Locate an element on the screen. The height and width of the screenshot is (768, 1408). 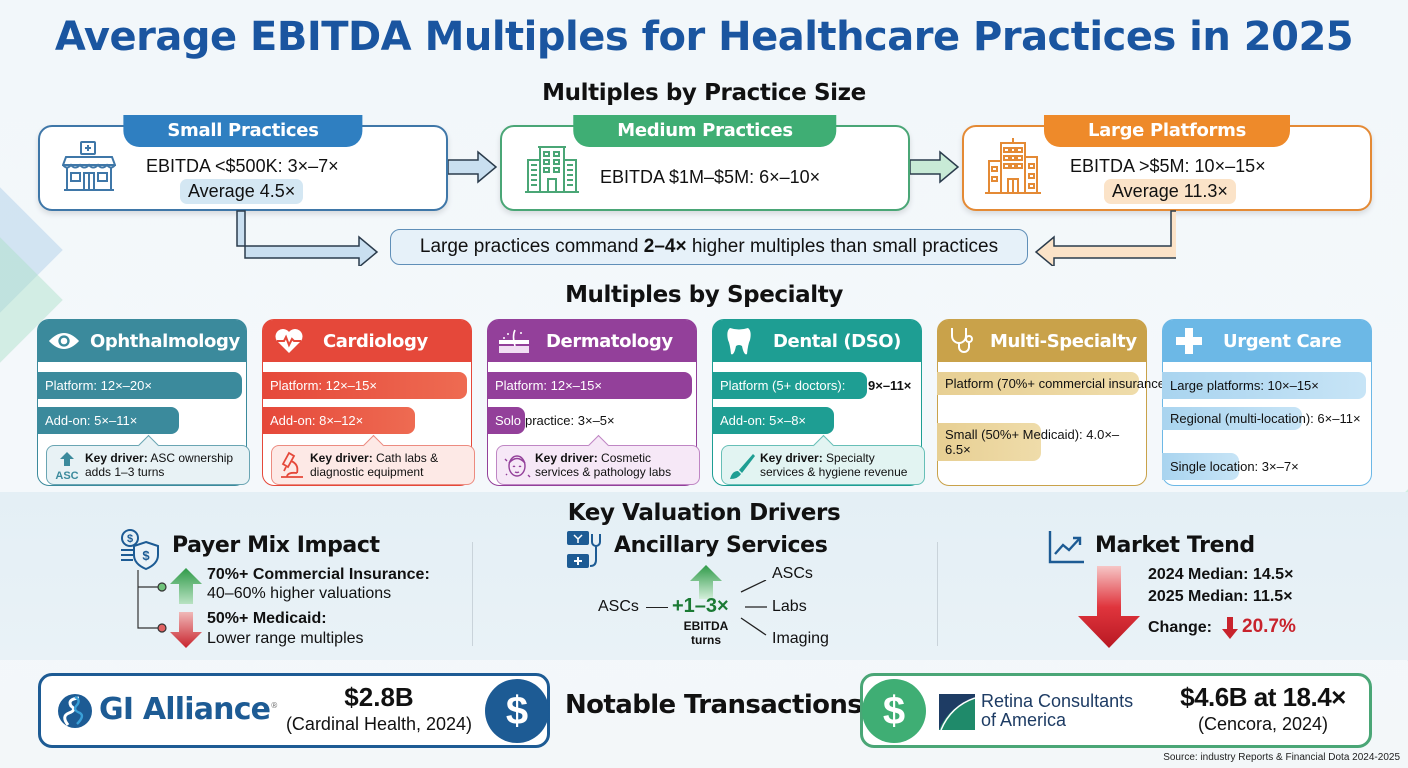
small-range: EBITDA <$500K: 3×–7× is located at coordinates (242, 166).